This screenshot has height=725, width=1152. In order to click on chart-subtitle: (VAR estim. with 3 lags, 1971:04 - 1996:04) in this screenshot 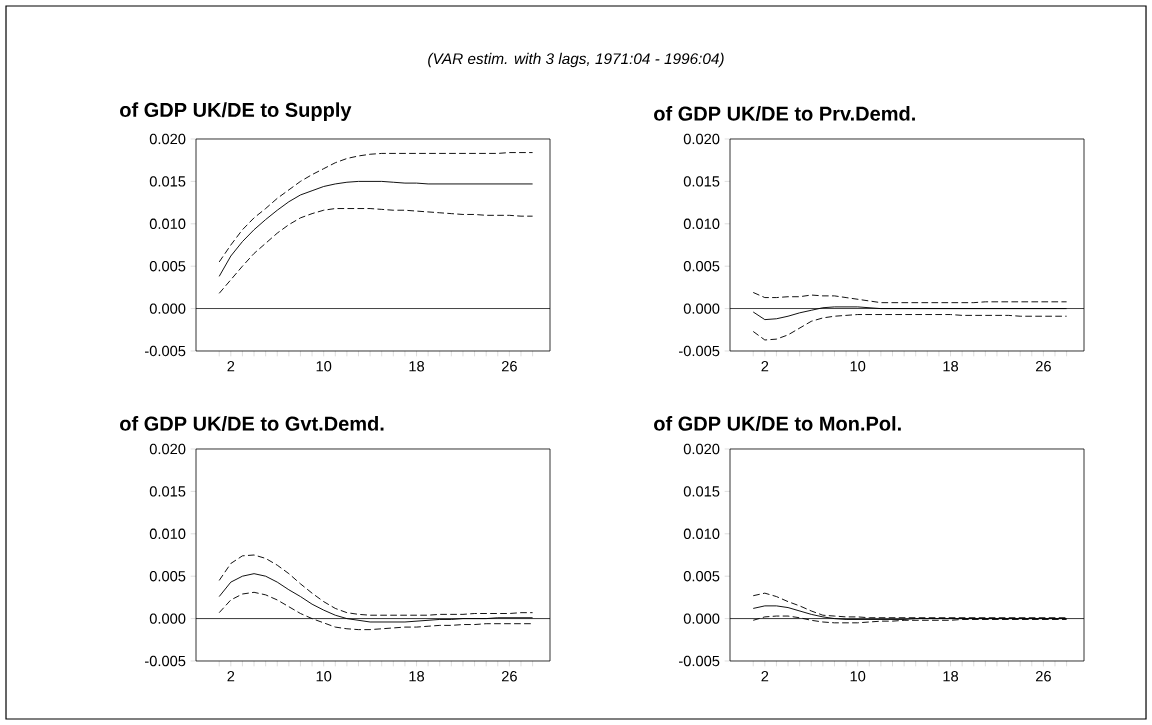, I will do `click(576, 60)`.